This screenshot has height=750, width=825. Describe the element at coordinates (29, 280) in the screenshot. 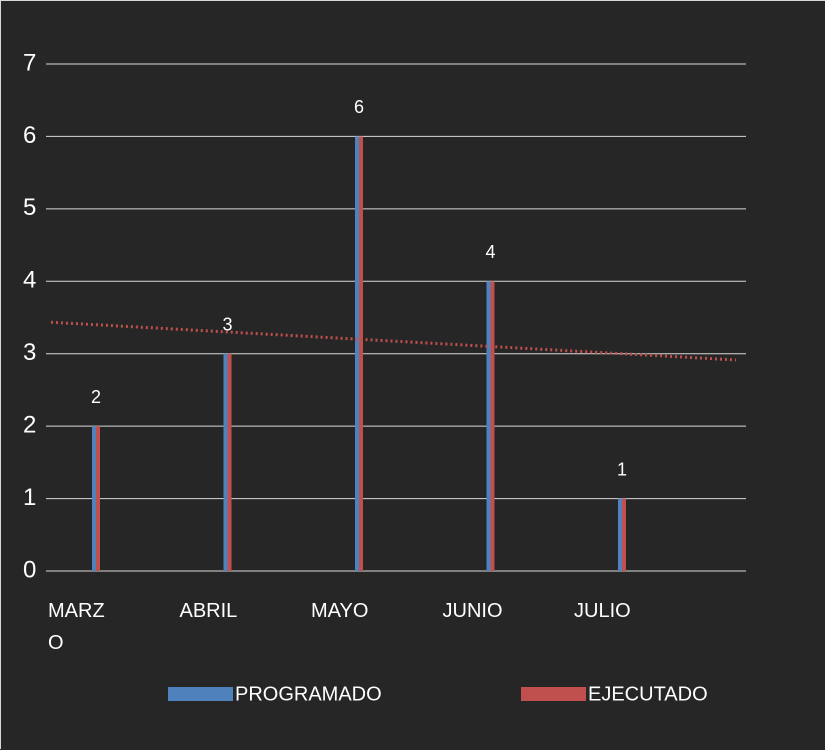

I see `y-tick-label: 4` at that location.